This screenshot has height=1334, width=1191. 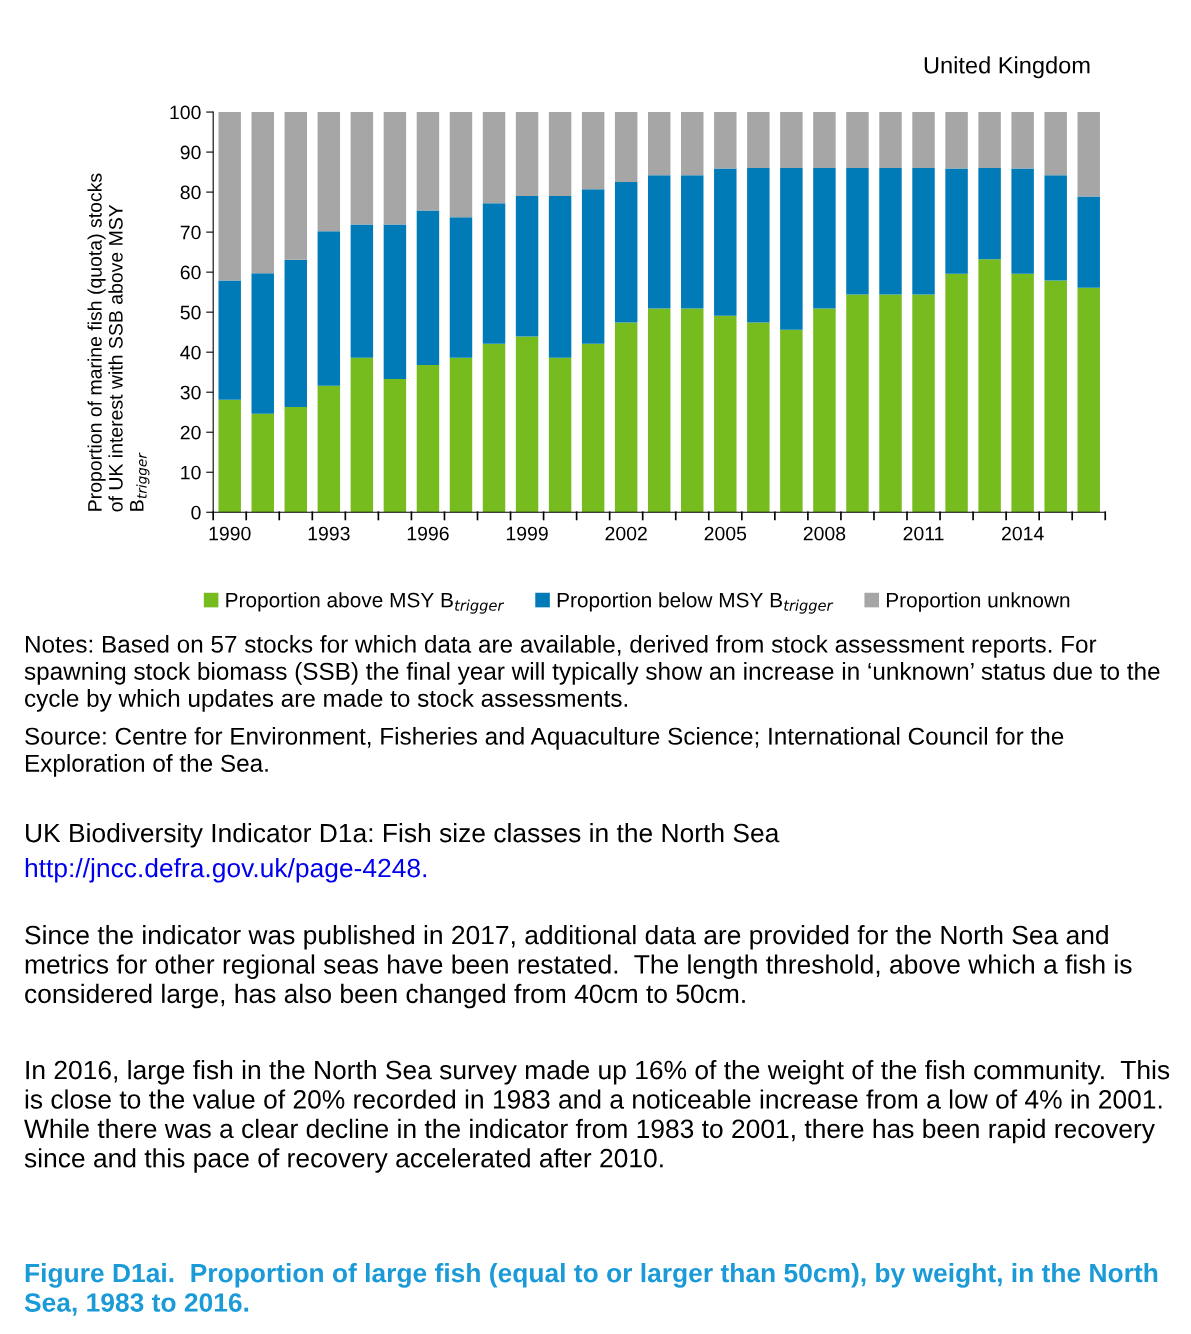 I want to click on x-tick-label: 2011, so click(x=923, y=533).